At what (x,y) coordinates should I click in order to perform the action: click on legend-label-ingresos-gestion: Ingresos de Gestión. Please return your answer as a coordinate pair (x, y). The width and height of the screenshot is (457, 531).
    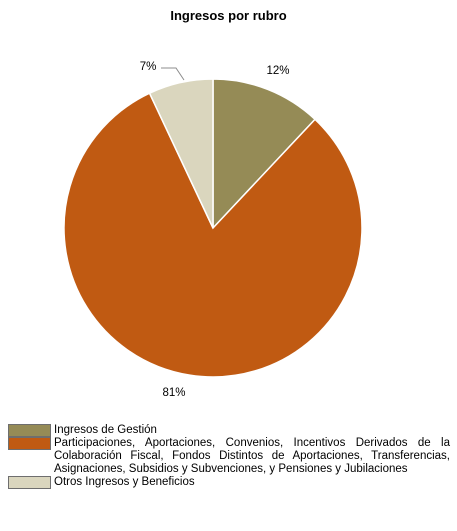
    Looking at the image, I should click on (105, 430).